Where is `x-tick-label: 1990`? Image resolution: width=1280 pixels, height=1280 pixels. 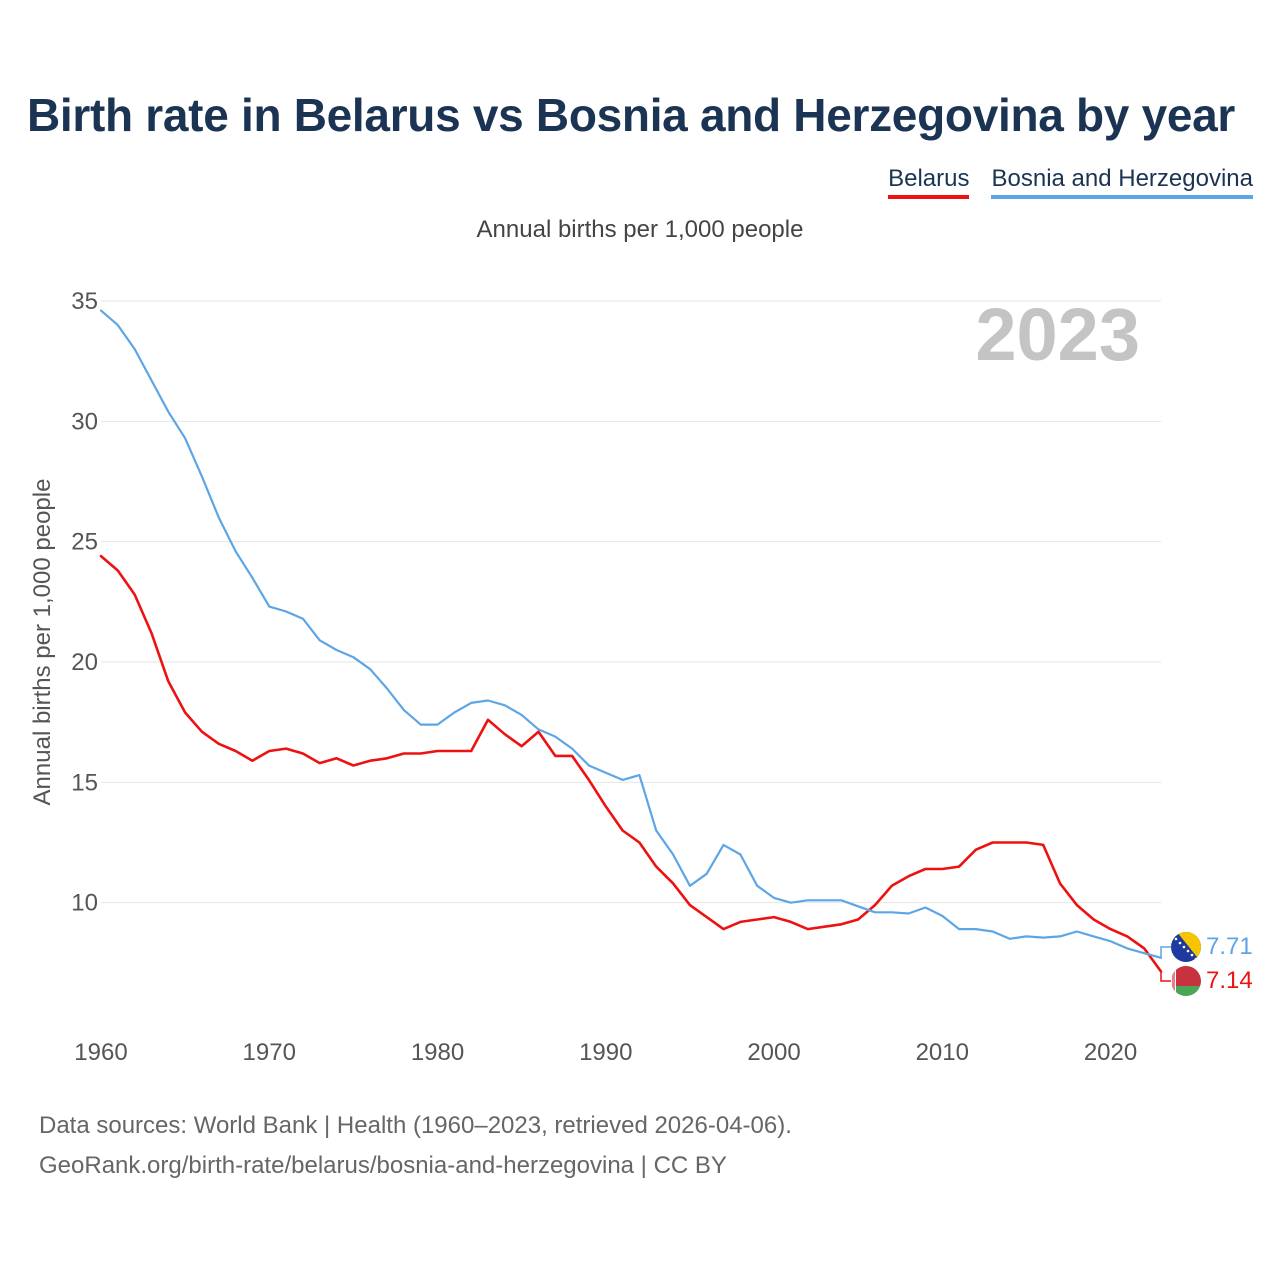
x-tick-label: 1990 is located at coordinates (605, 1052).